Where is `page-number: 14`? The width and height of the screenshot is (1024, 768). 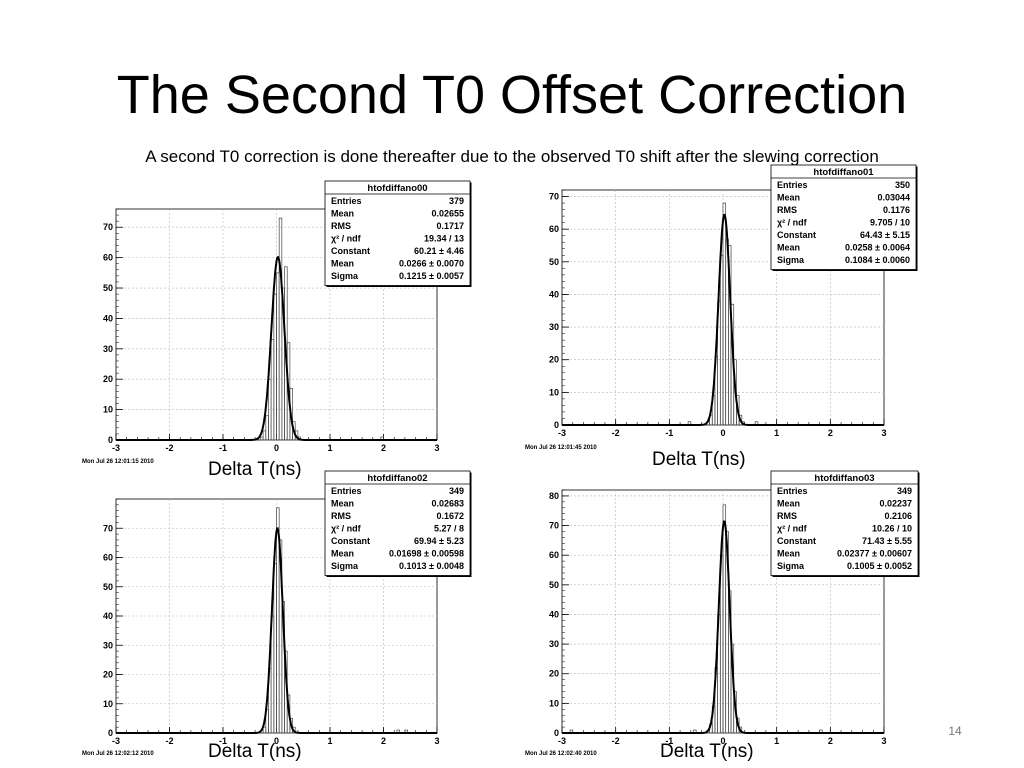
page-number: 14 is located at coordinates (955, 731).